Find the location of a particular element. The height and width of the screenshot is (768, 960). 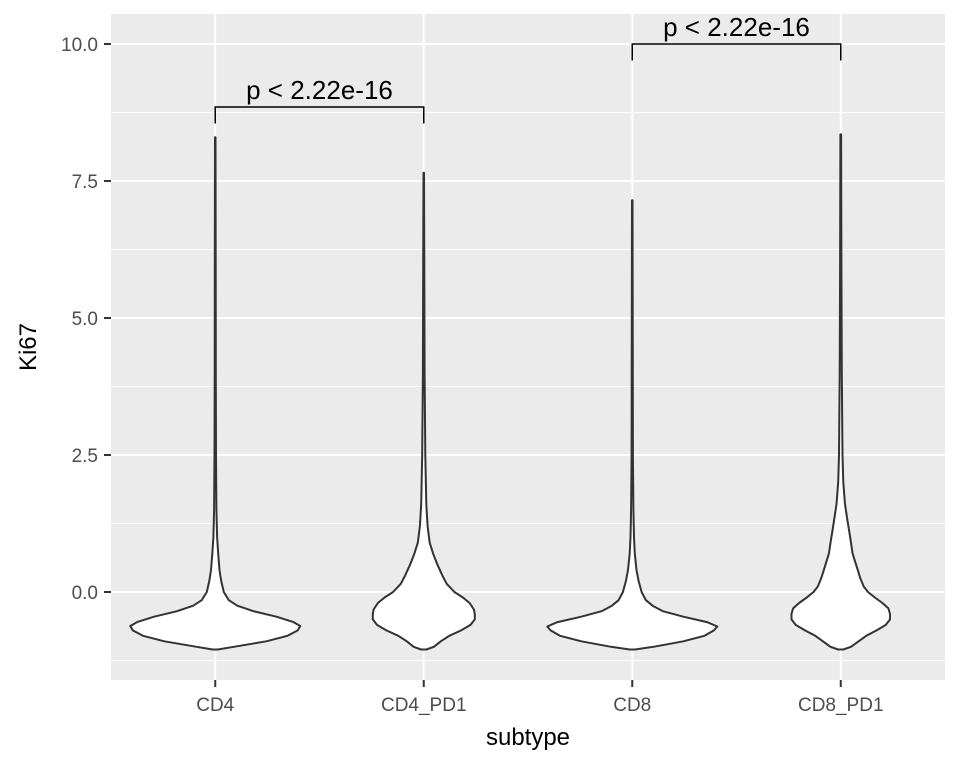

x-tick-label: CD8 is located at coordinates (632, 705).